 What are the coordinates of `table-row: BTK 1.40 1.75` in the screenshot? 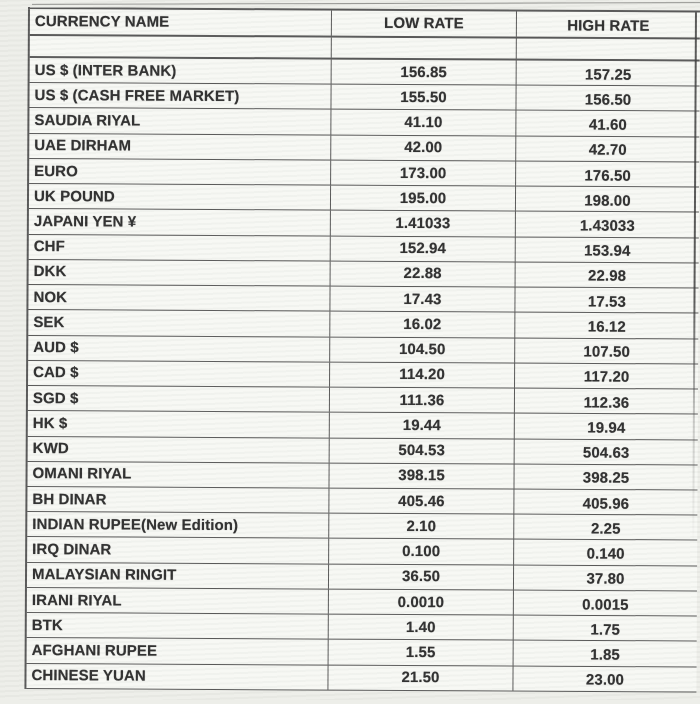 It's located at (361, 627).